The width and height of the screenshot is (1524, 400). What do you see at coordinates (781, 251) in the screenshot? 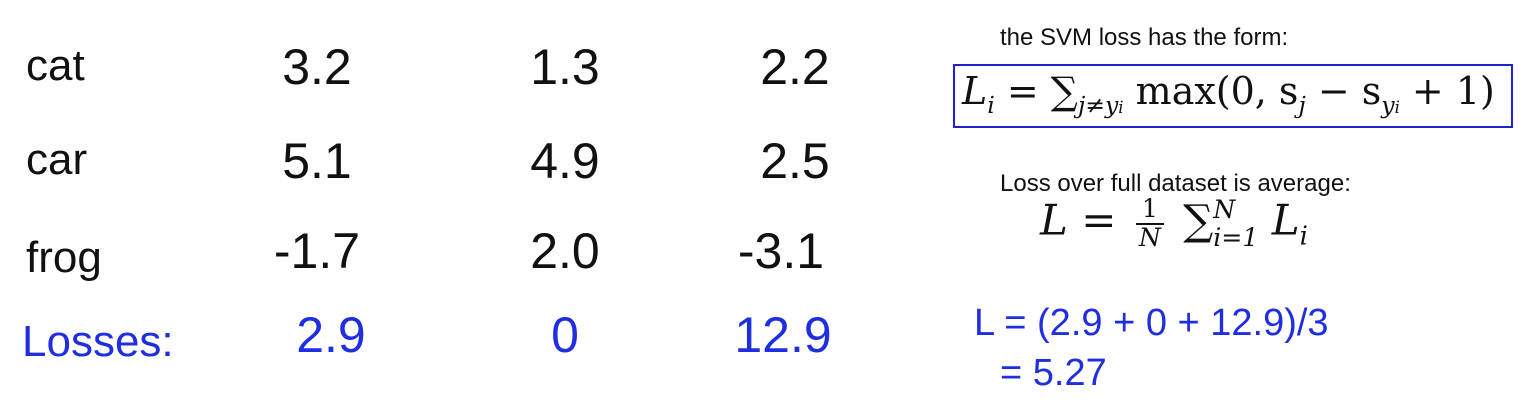
I see `score-frog-3: -3.1` at bounding box center [781, 251].